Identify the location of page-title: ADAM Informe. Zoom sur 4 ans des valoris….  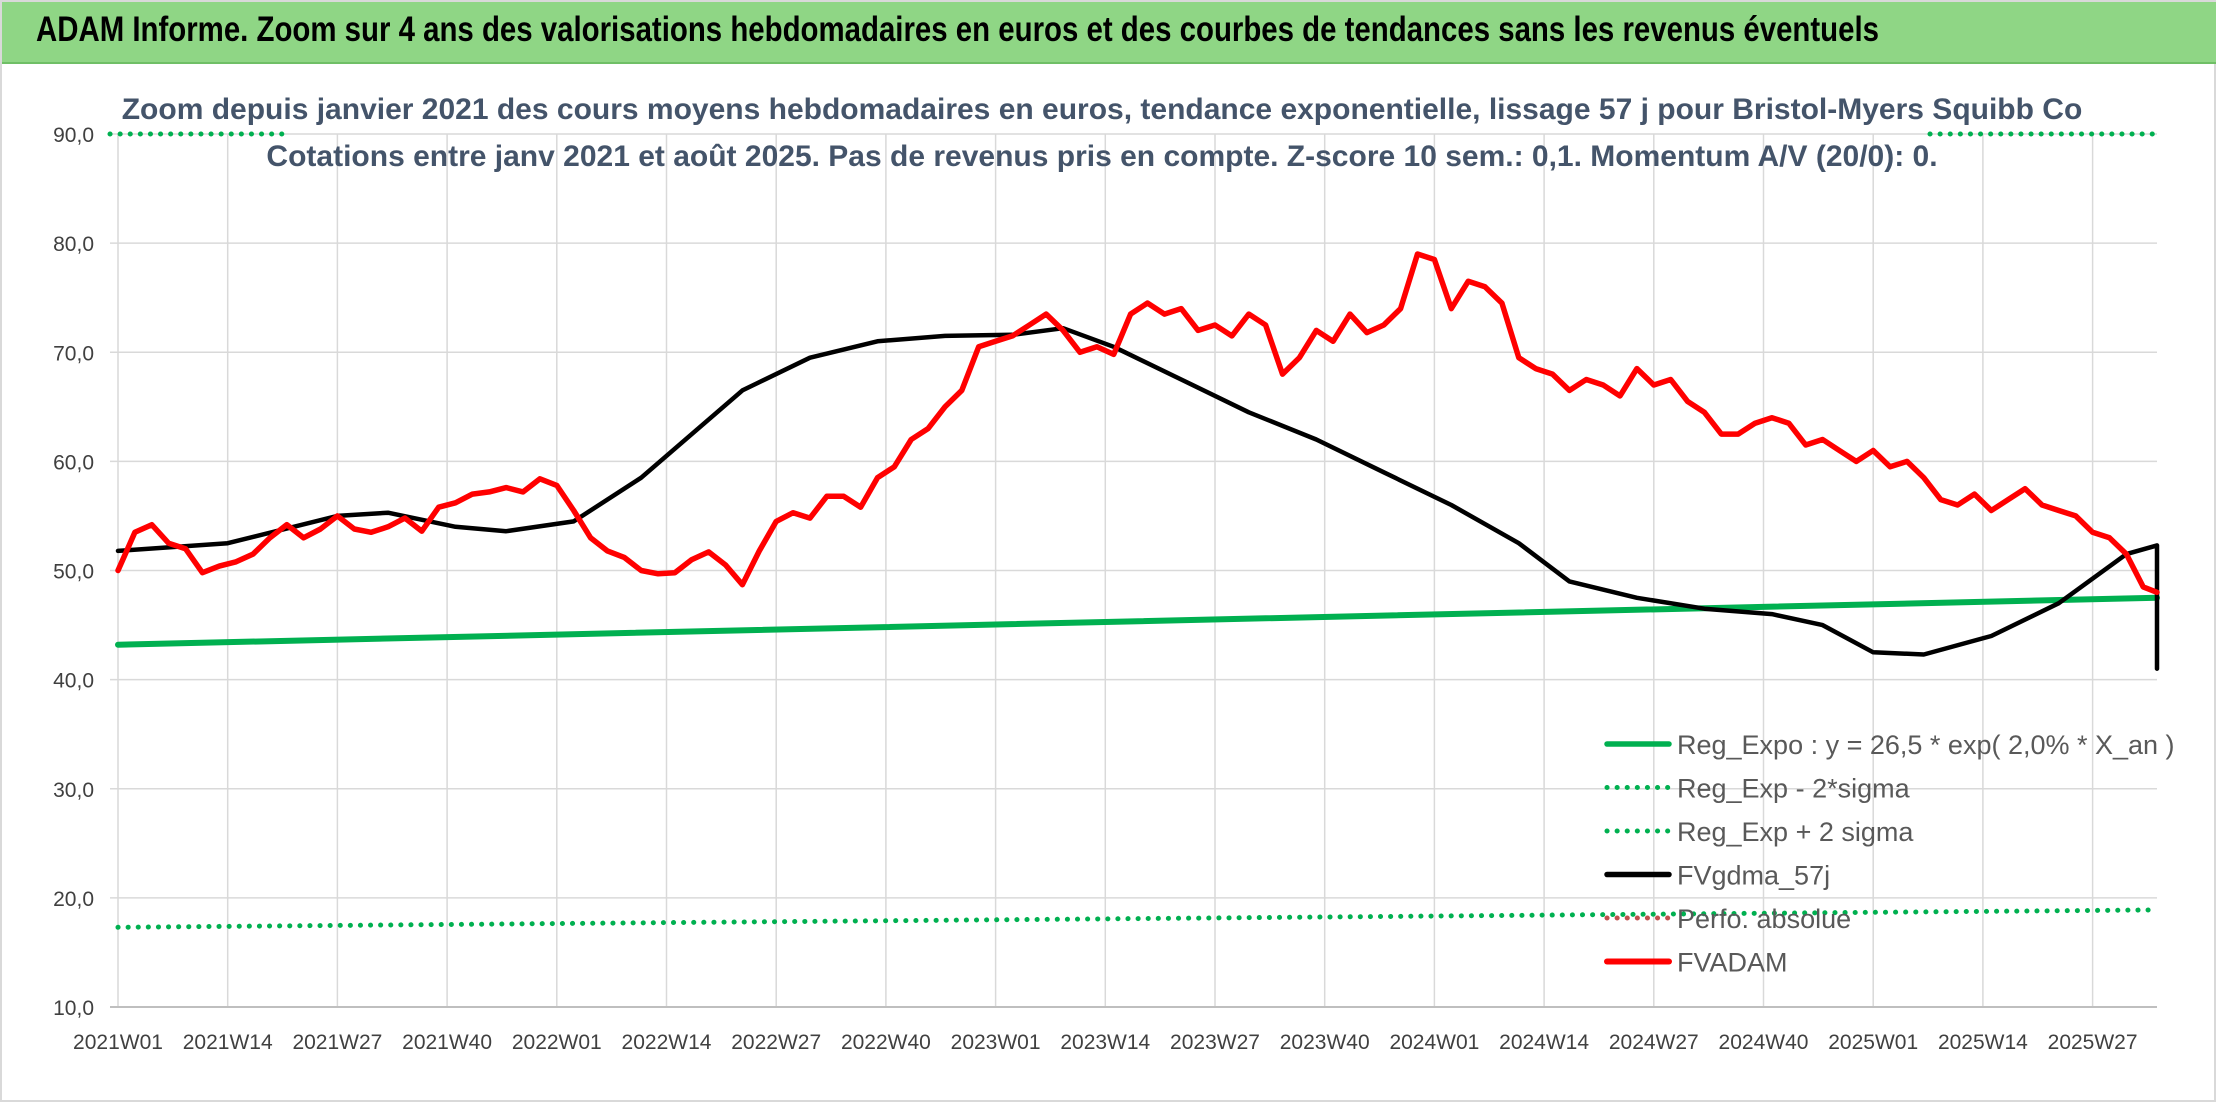
(958, 29).